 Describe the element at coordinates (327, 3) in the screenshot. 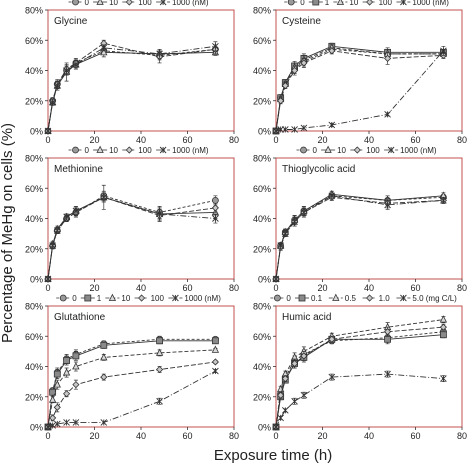

I see `legend-label: 1` at that location.